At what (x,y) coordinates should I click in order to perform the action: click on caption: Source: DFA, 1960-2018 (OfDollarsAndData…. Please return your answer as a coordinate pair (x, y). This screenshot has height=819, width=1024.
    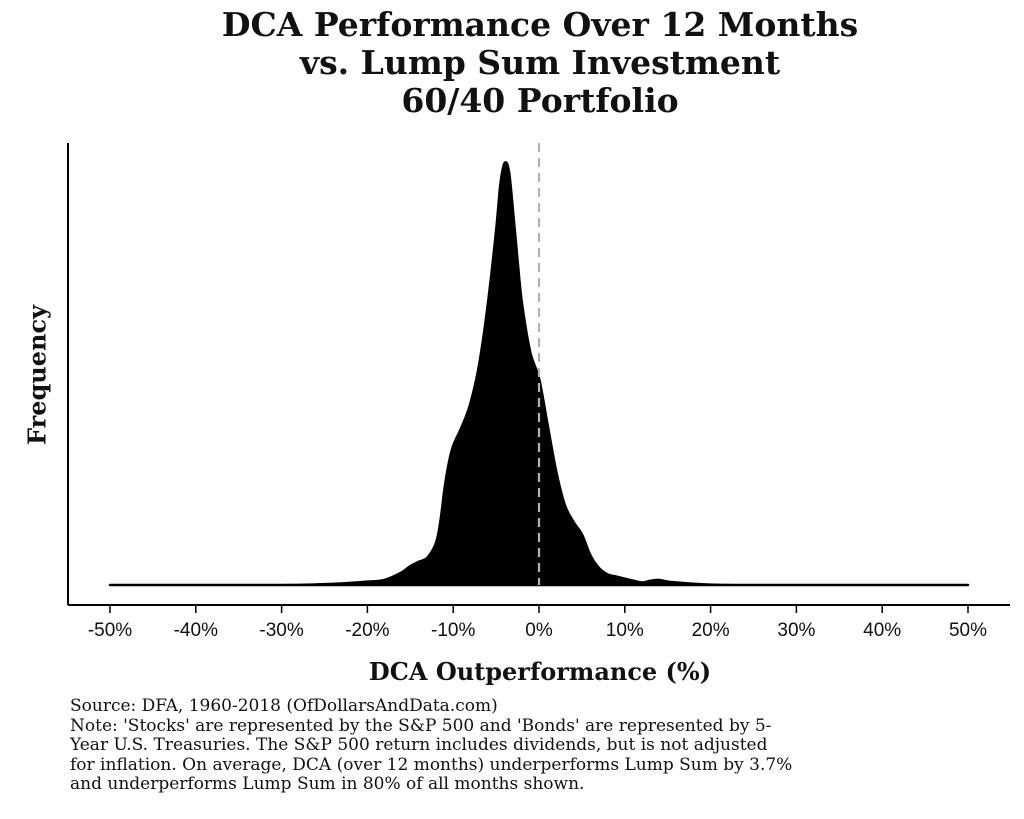
    Looking at the image, I should click on (540, 745).